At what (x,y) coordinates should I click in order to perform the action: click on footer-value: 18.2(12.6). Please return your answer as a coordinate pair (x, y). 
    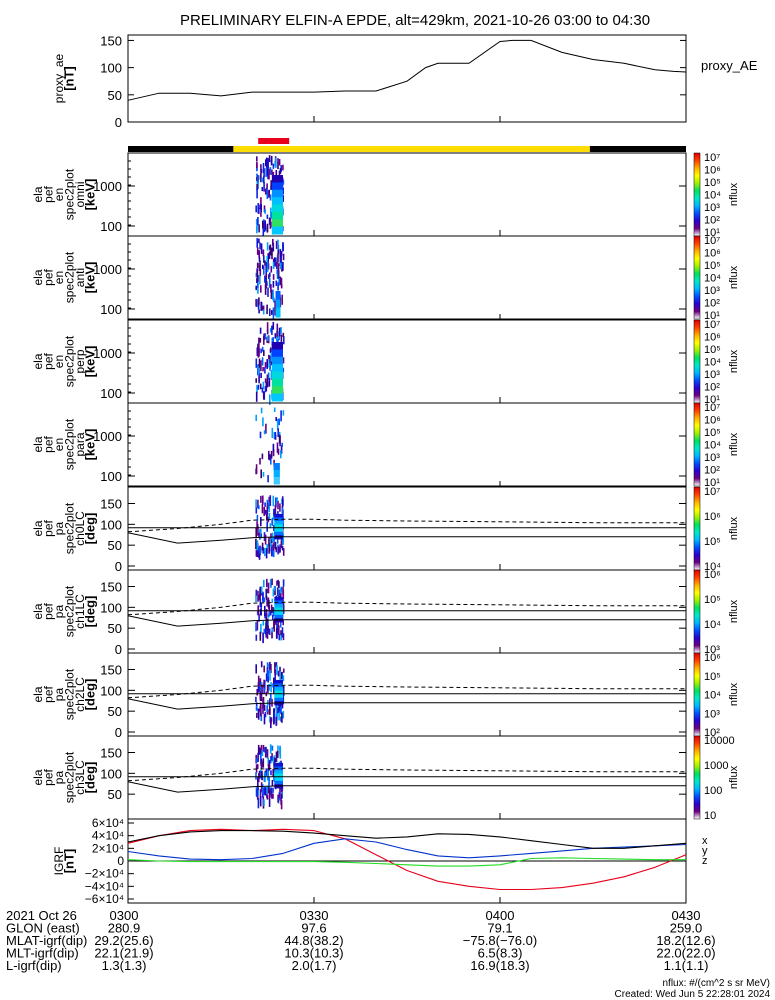
    Looking at the image, I should click on (685, 940).